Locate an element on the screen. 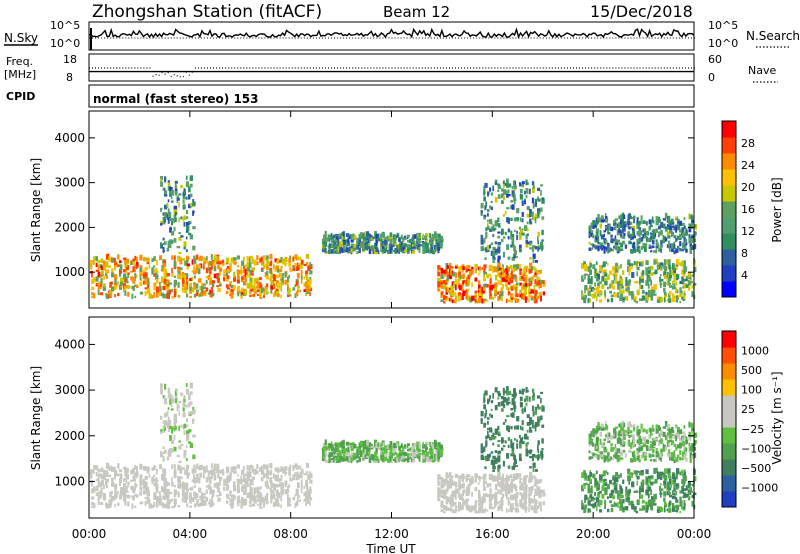 The width and height of the screenshot is (800, 554). colorbar-swatch is located at coordinates (729, 273).